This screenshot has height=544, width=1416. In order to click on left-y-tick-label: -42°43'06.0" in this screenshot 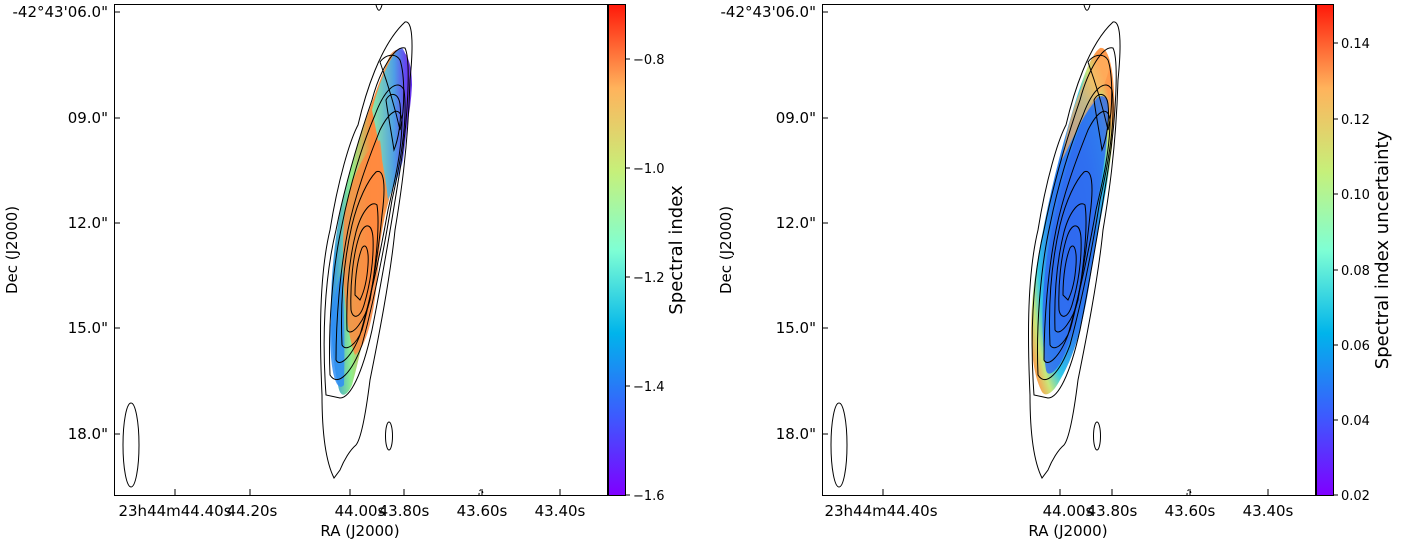, I will do `click(60, 12)`.